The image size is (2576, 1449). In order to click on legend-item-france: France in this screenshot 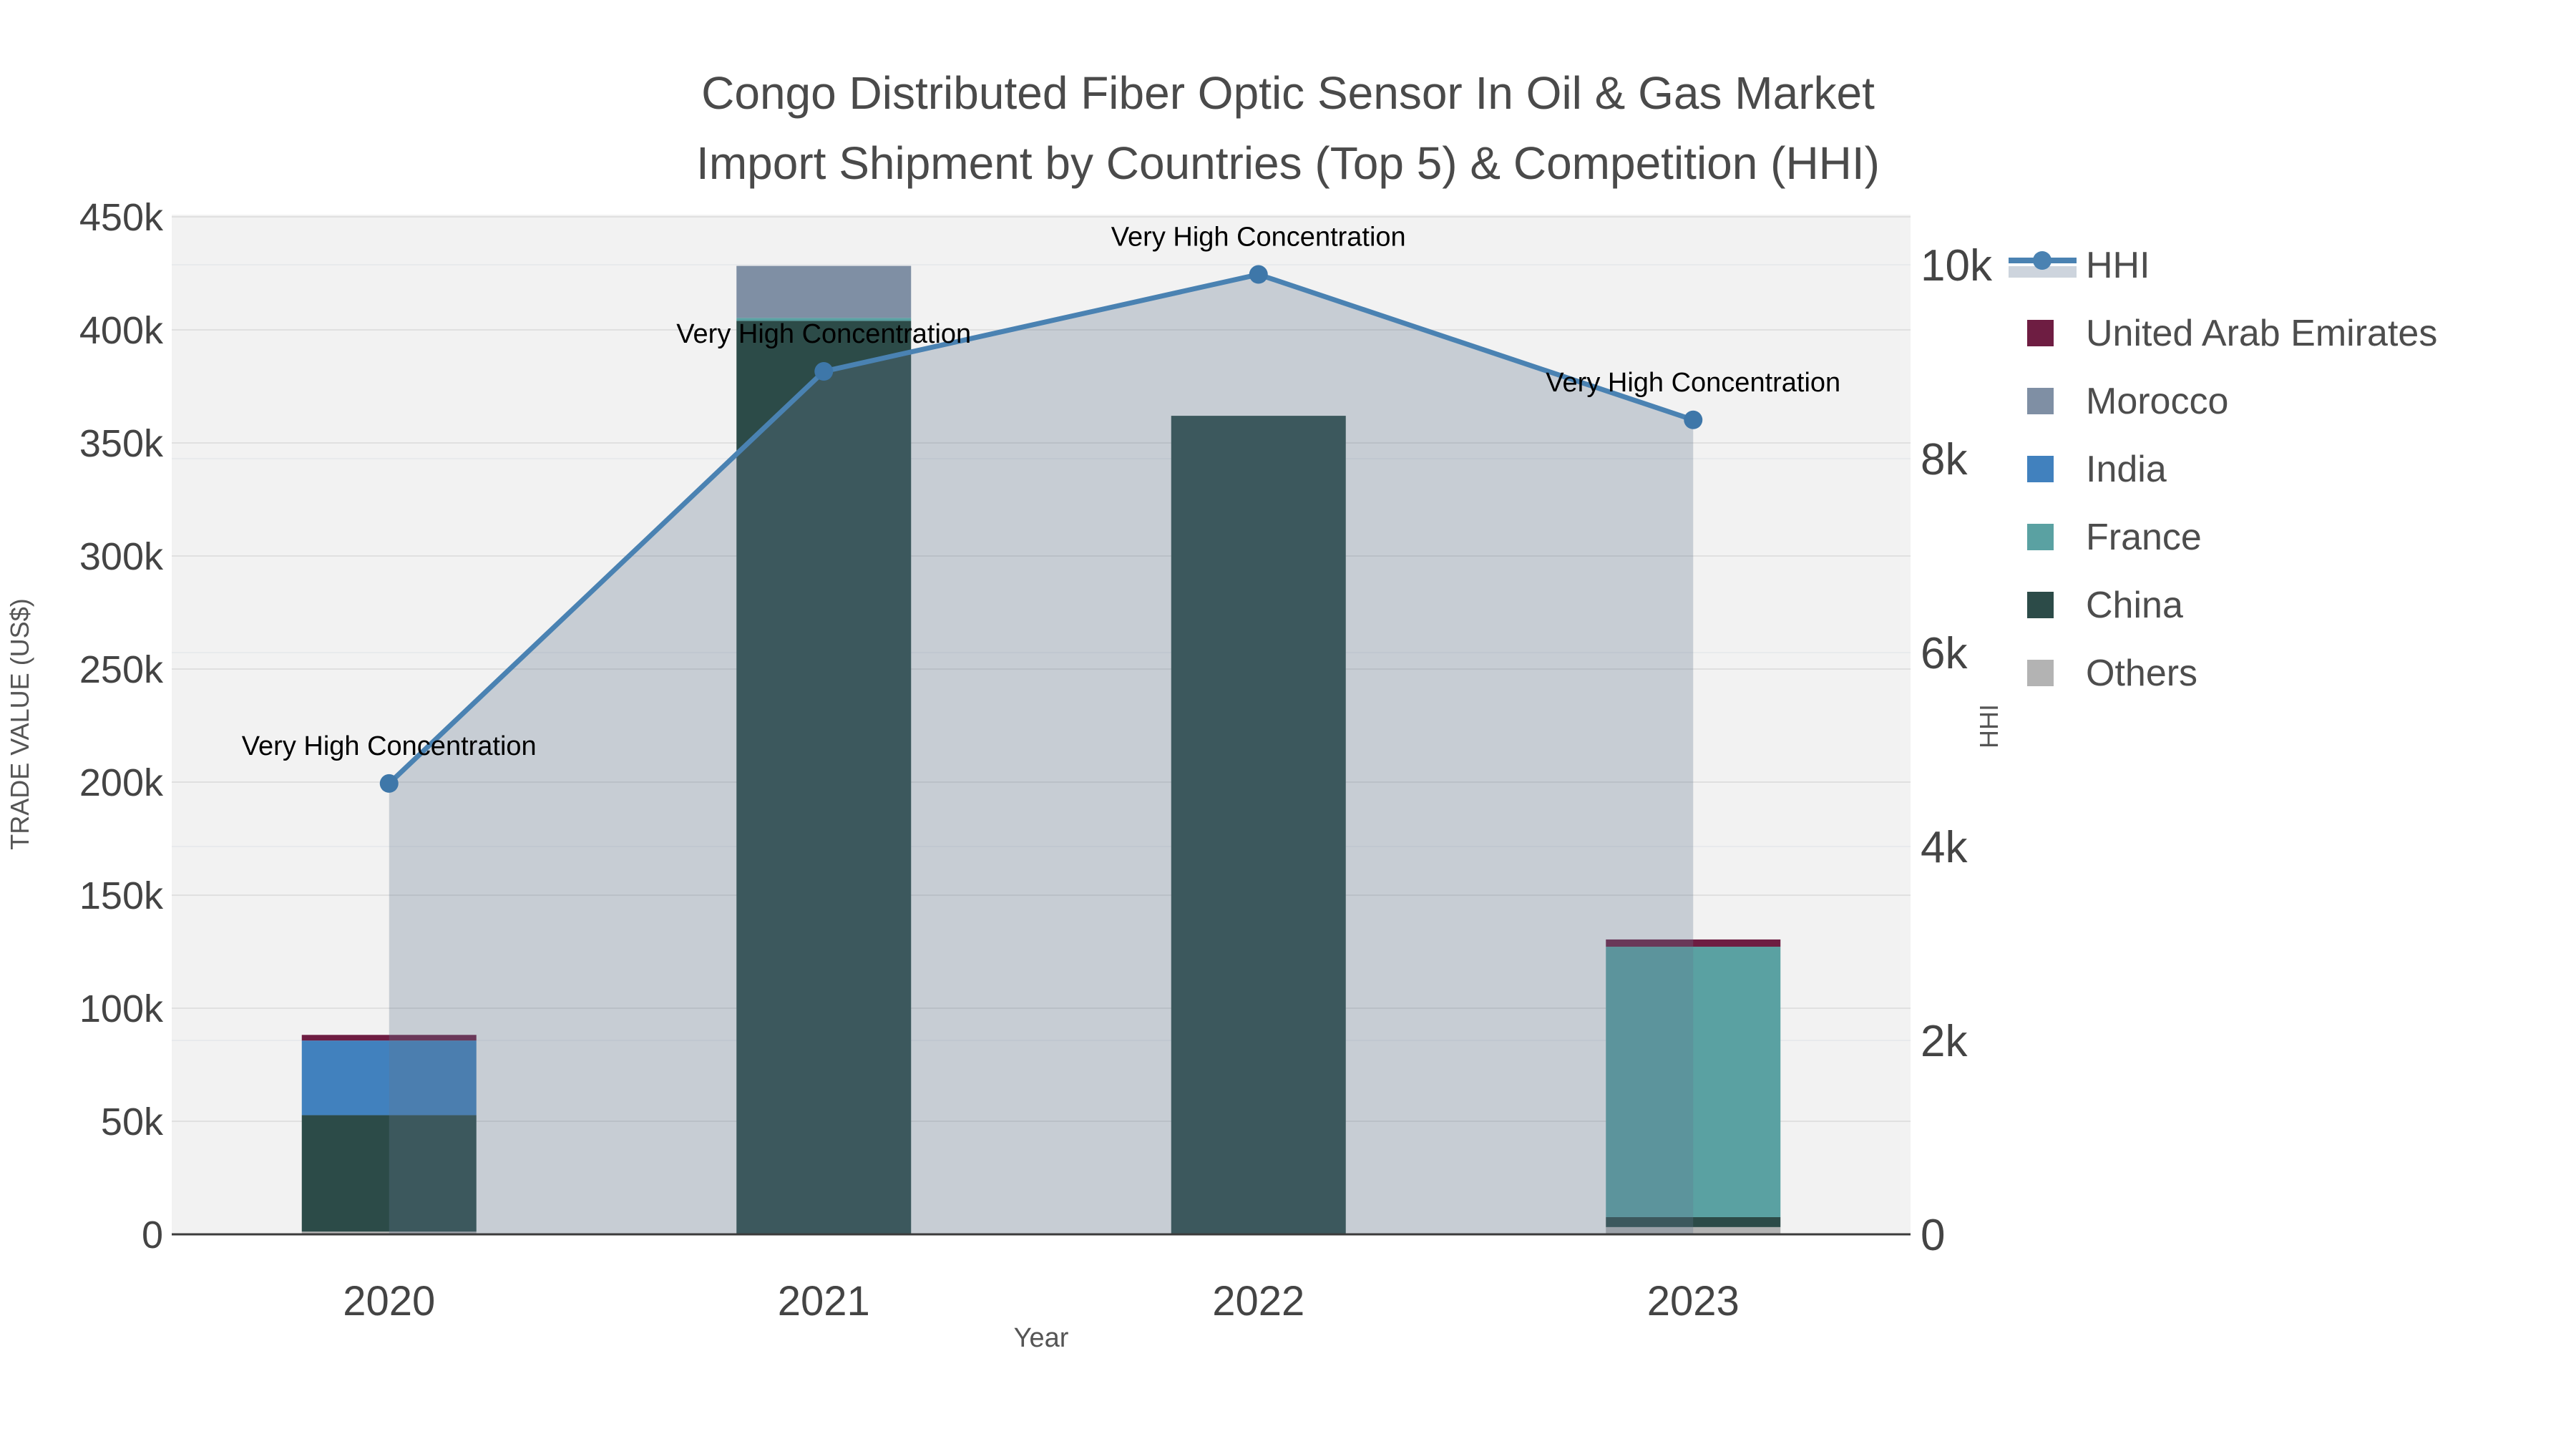, I will do `click(2114, 537)`.